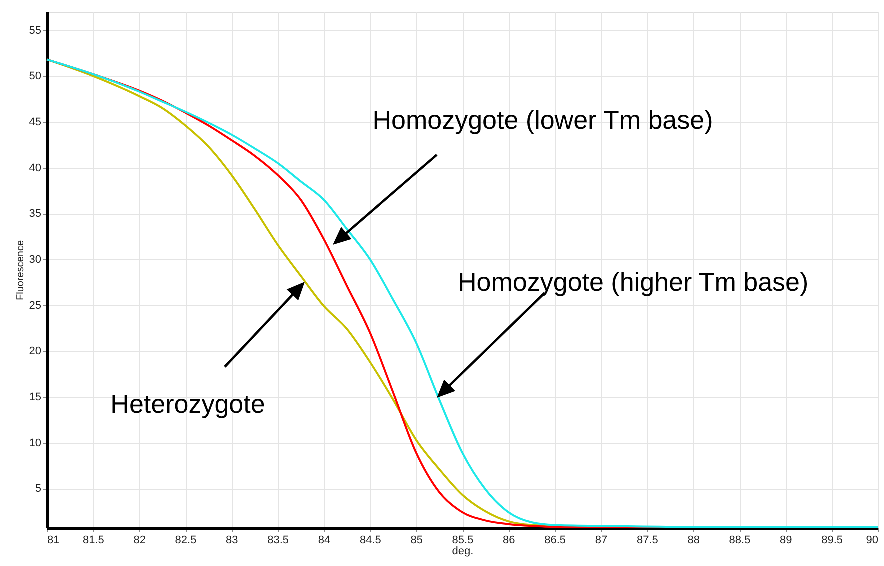 Image resolution: width=884 pixels, height=566 pixels. I want to click on y-tick-label: 30, so click(35, 260).